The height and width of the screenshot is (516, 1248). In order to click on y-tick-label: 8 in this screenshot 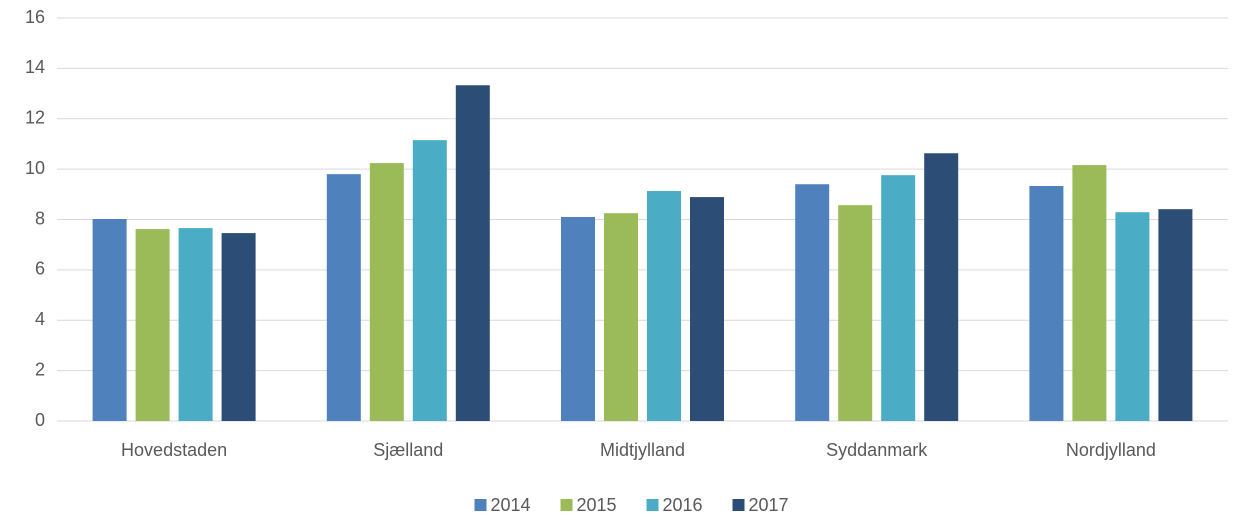, I will do `click(40, 218)`.